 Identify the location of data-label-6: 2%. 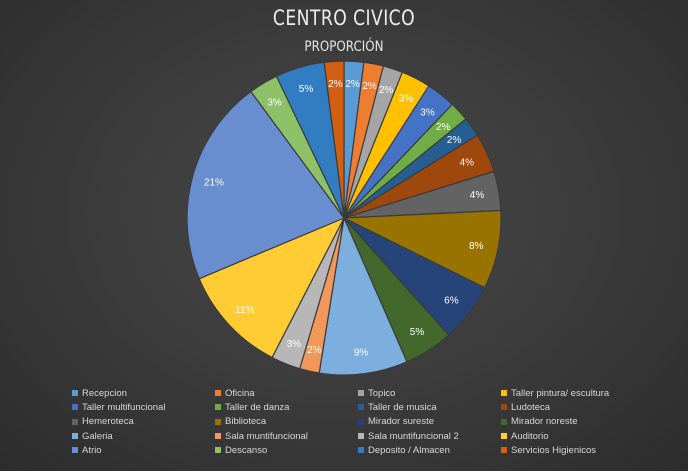
(454, 140).